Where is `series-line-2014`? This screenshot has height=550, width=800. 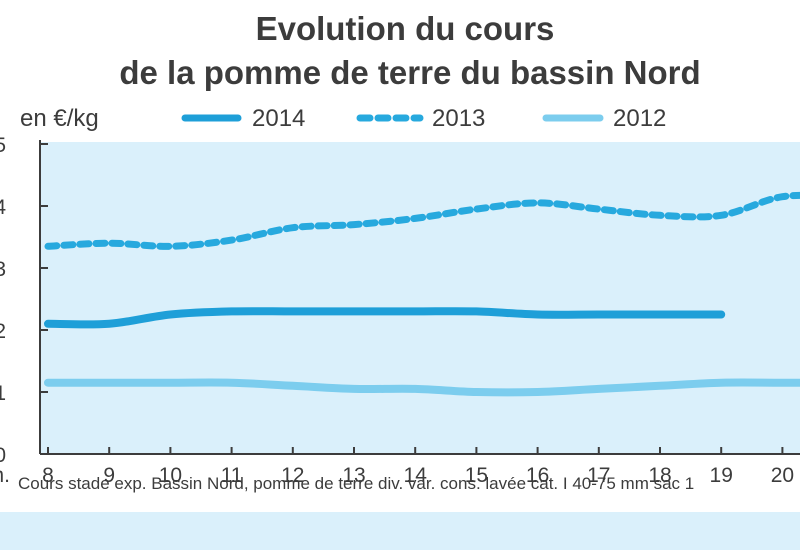 series-line-2014 is located at coordinates (385, 318).